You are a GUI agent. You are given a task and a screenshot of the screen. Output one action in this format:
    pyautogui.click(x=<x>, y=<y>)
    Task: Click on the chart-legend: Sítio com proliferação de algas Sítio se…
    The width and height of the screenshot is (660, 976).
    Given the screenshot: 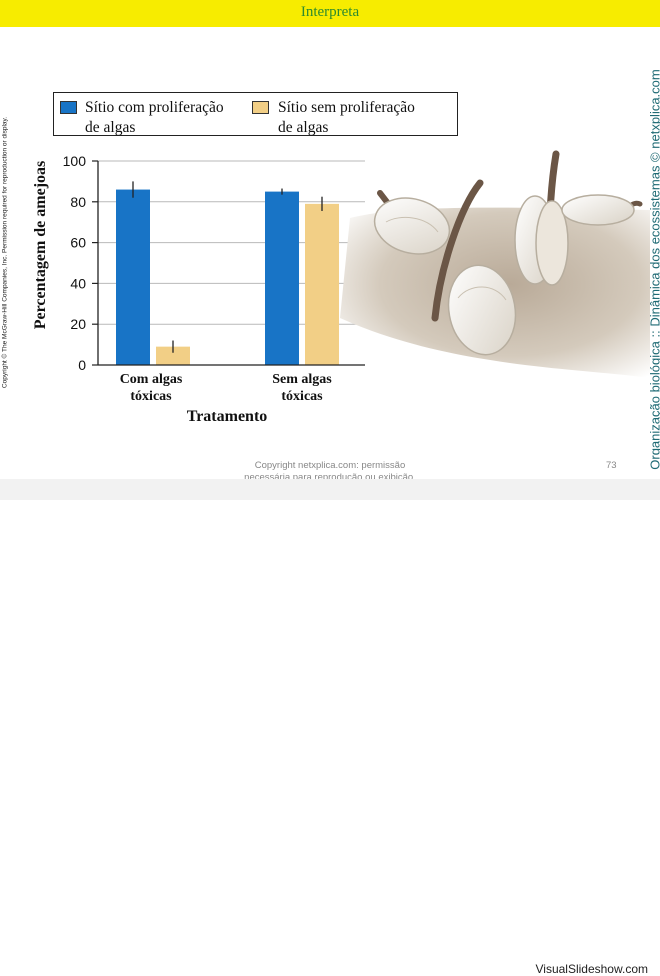 What is the action you would take?
    pyautogui.click(x=255, y=114)
    